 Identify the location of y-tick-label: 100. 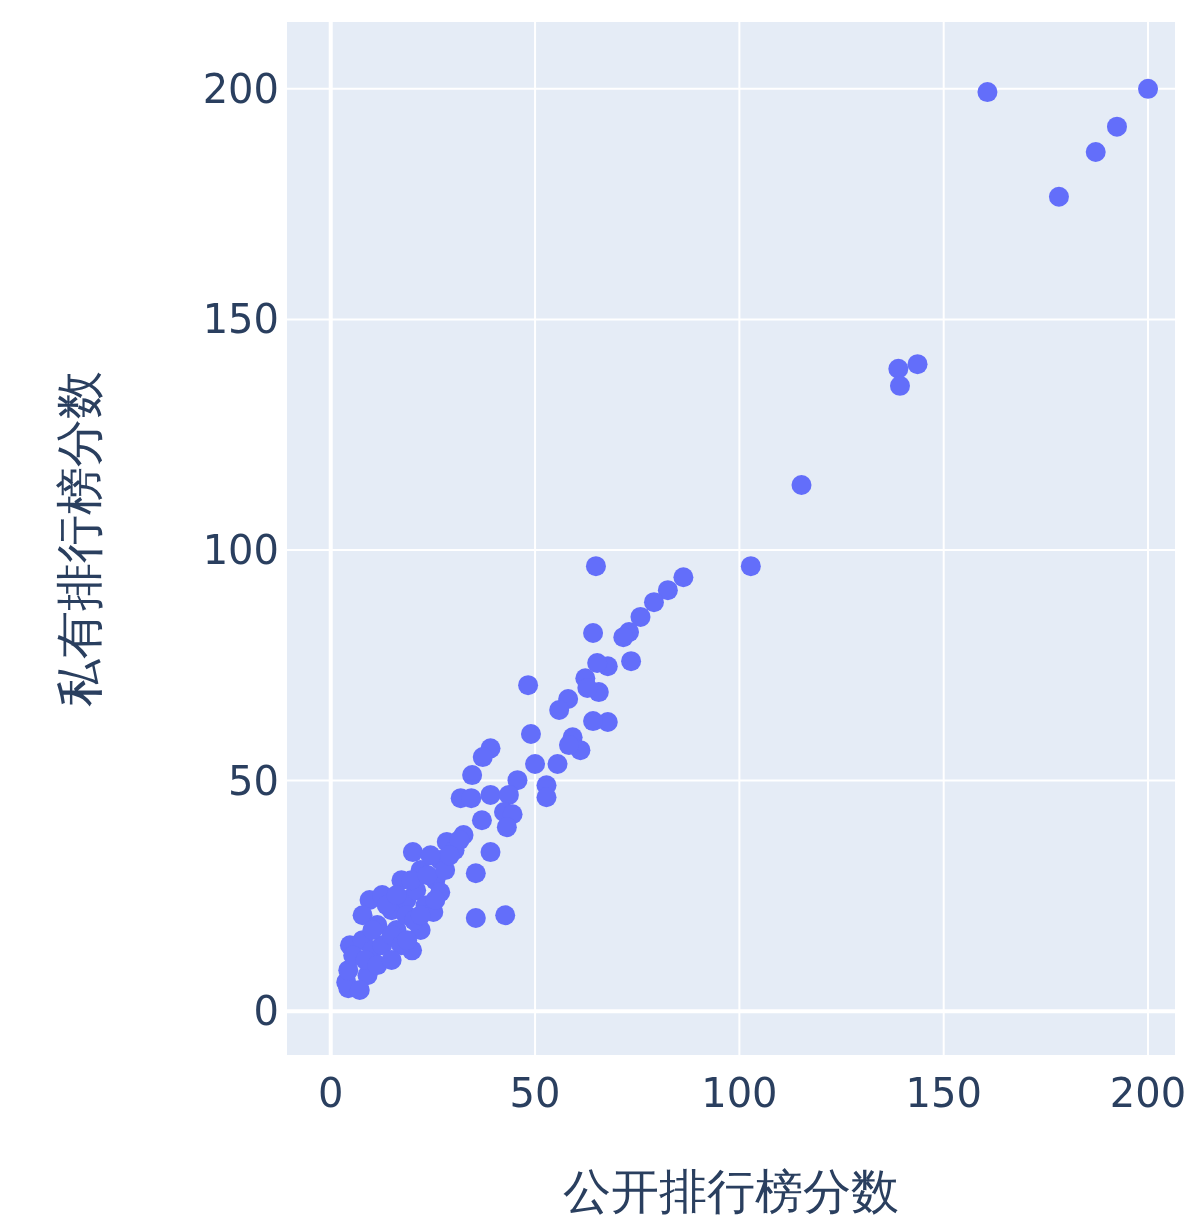
(240, 550).